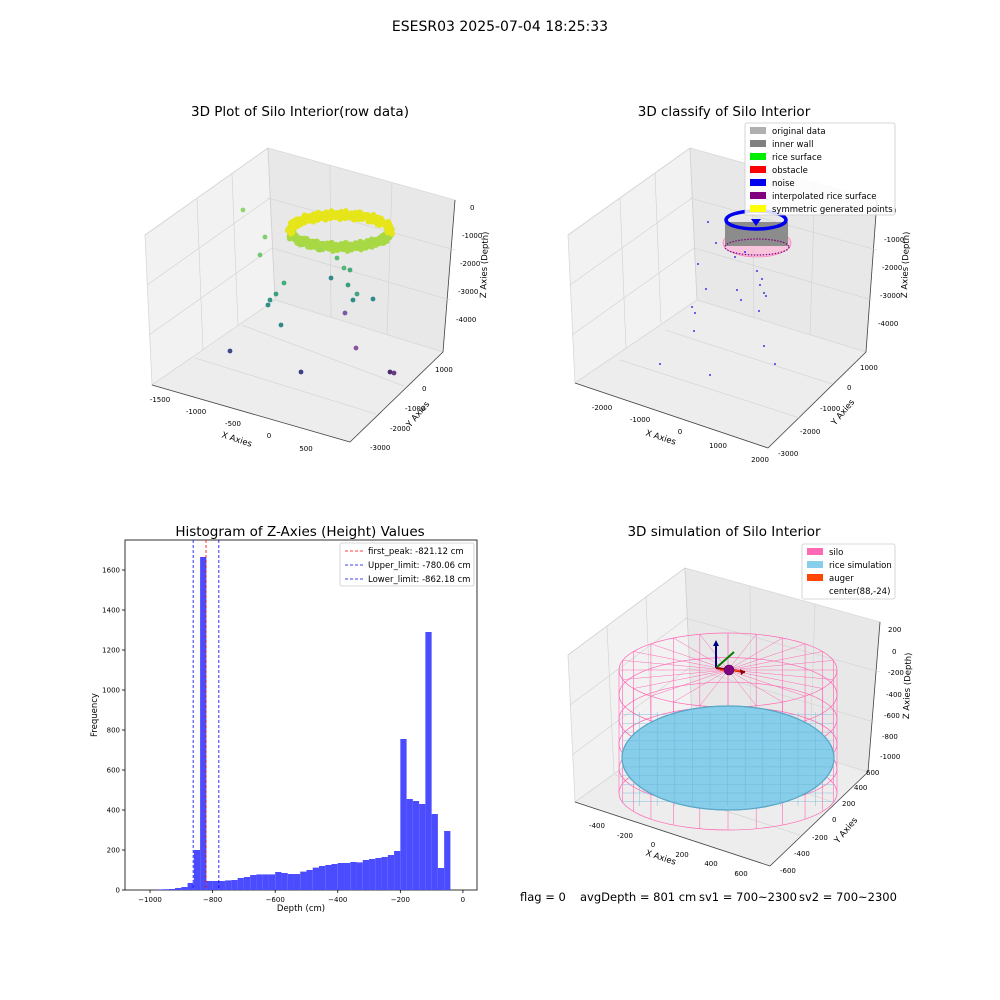 The height and width of the screenshot is (1000, 1000). What do you see at coordinates (625, 836) in the screenshot?
I see `panel4-x-tick: -200` at bounding box center [625, 836].